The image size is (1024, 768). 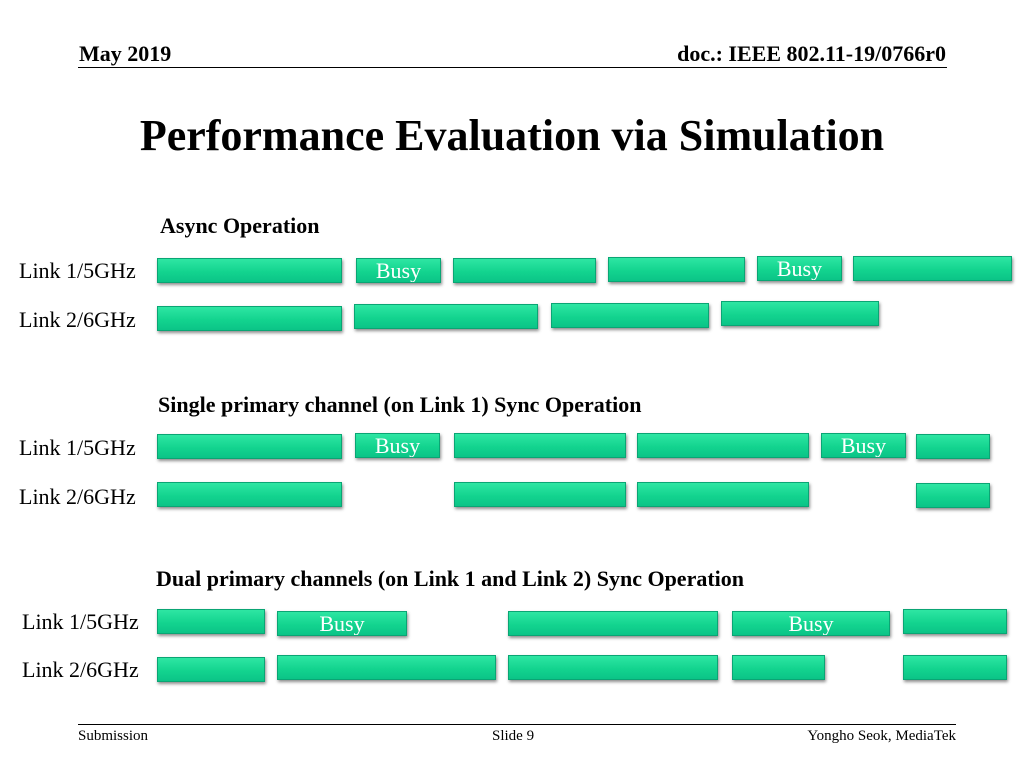 I want to click on async-link2-label: Link 2/6GHz, so click(x=77, y=319).